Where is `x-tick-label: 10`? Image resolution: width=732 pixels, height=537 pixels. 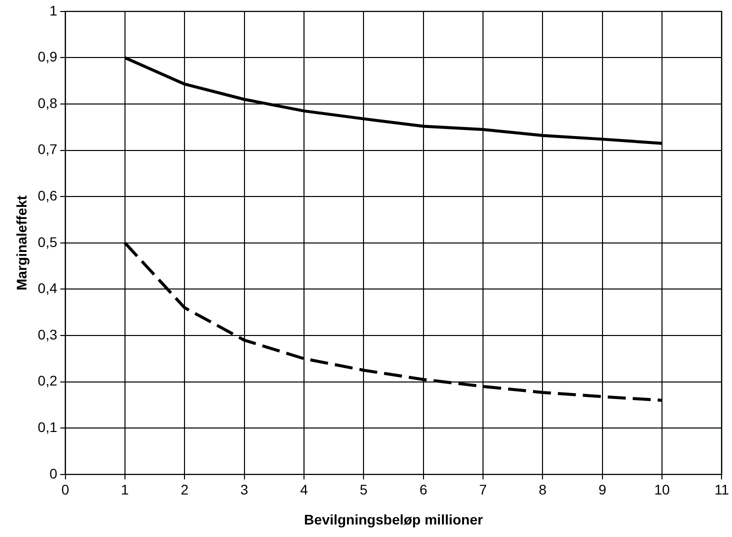 x-tick-label: 10 is located at coordinates (662, 490).